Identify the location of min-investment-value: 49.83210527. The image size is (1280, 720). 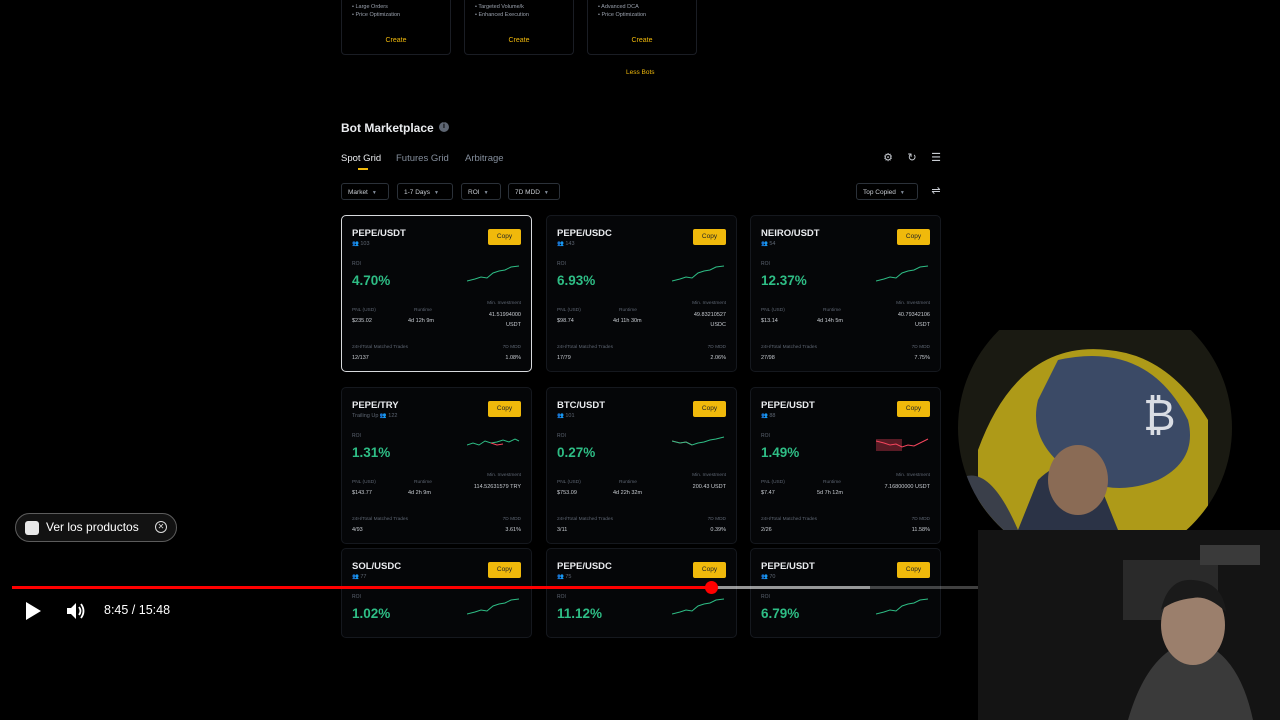
(709, 315).